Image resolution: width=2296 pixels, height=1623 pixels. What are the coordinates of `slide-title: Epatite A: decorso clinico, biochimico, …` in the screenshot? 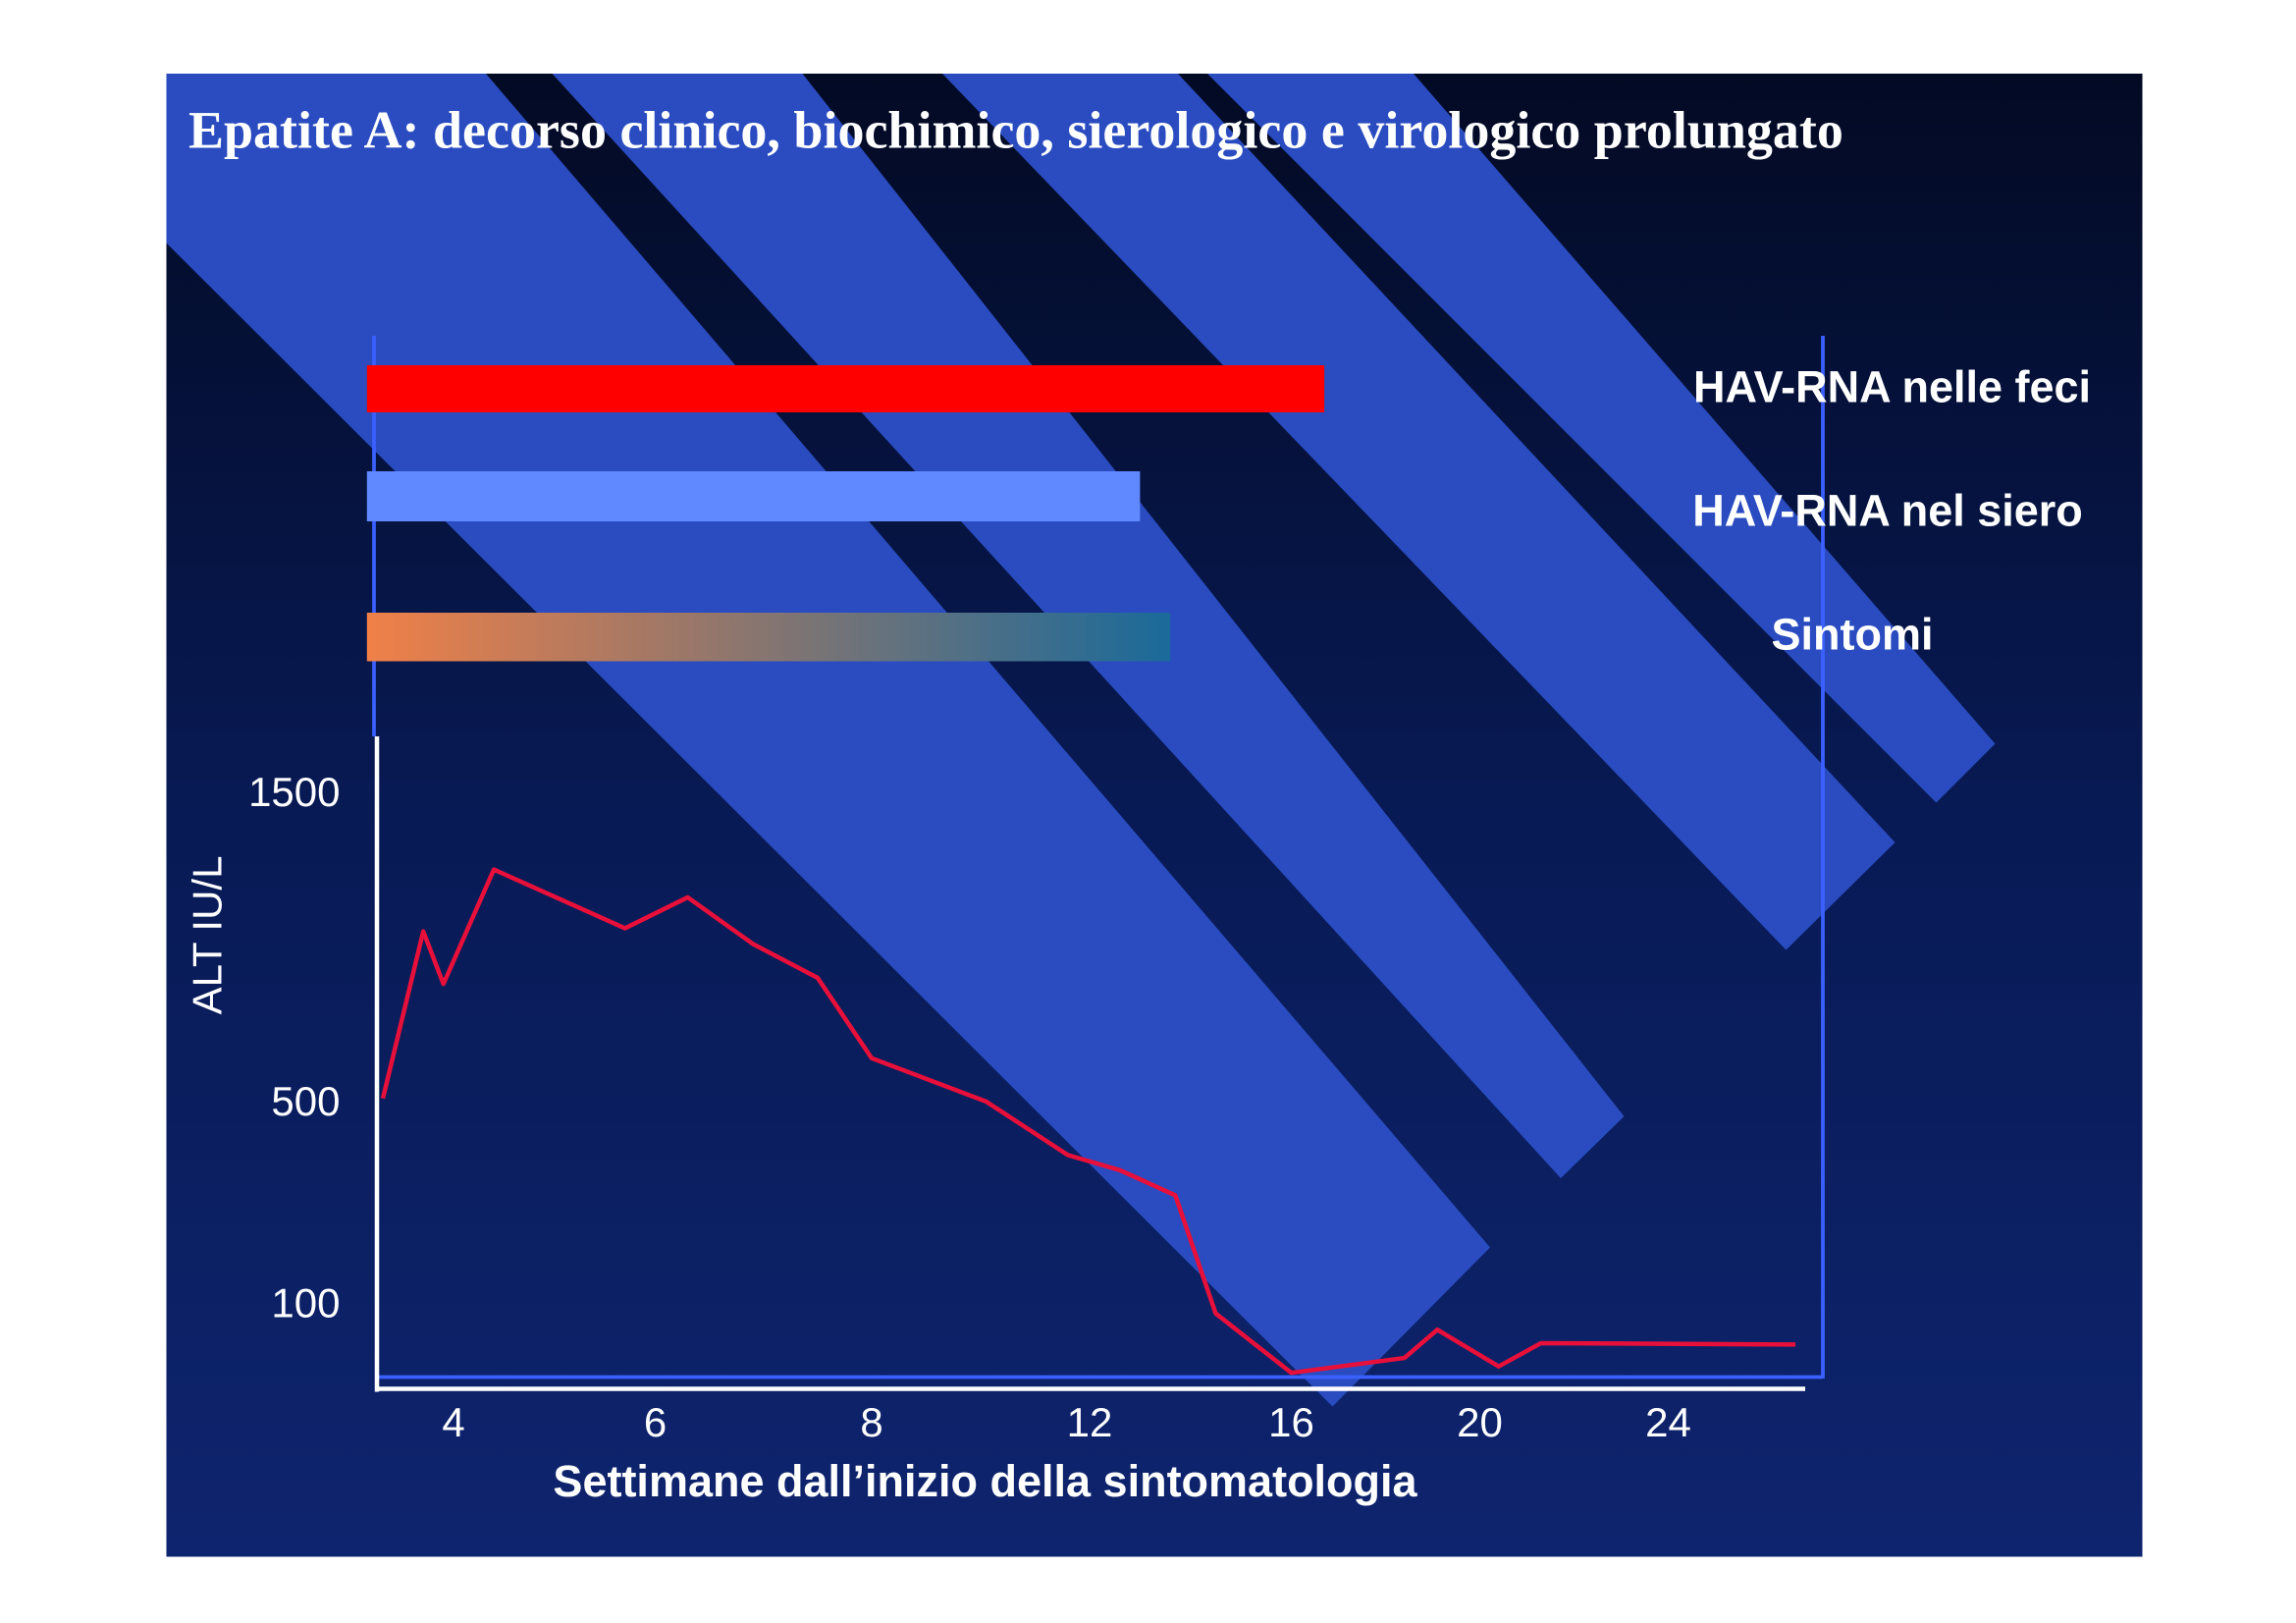 It's located at (1015, 129).